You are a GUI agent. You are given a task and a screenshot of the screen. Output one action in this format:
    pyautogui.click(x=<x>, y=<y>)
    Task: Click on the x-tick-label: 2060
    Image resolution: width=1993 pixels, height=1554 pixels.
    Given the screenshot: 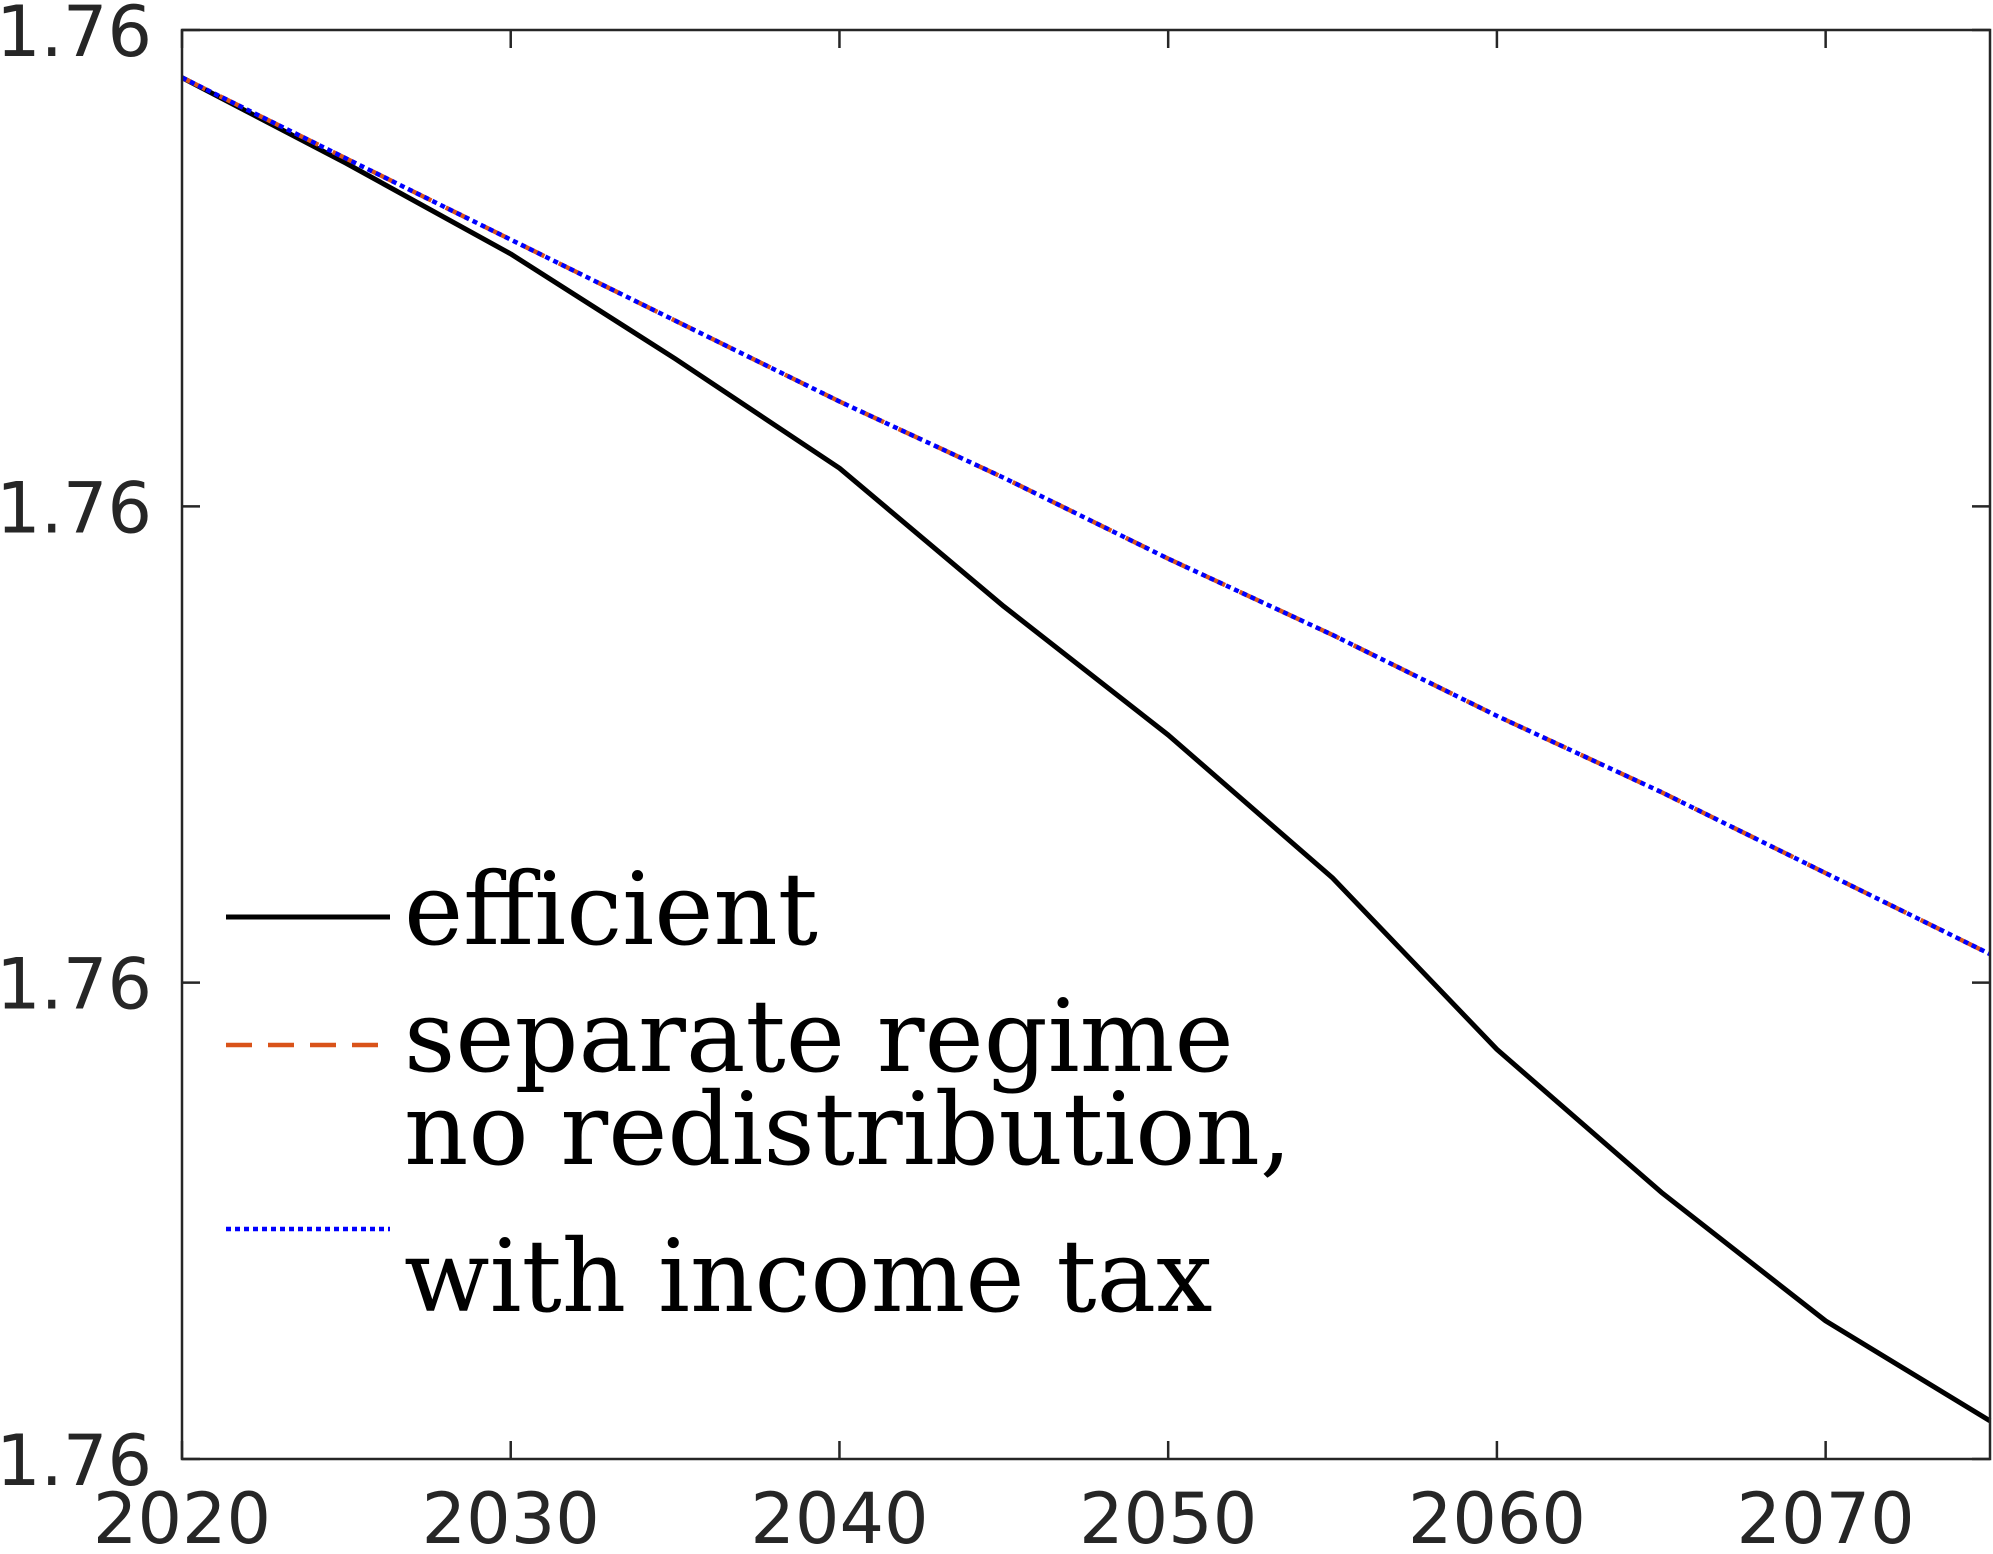 What is the action you would take?
    pyautogui.click(x=1497, y=1516)
    